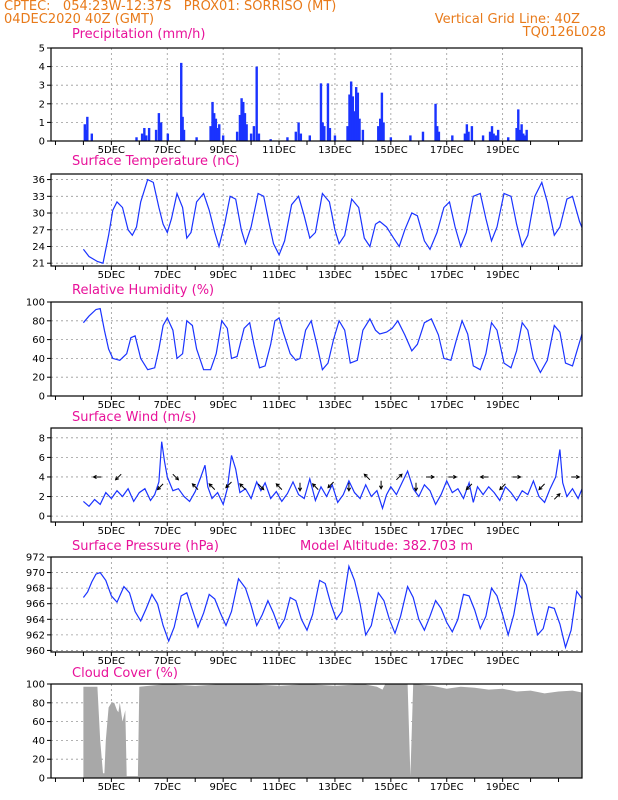 Image resolution: width=618 pixels, height=800 pixels. Describe the element at coordinates (279, 531) in the screenshot. I see `wind-date-label: 11DEC` at that location.